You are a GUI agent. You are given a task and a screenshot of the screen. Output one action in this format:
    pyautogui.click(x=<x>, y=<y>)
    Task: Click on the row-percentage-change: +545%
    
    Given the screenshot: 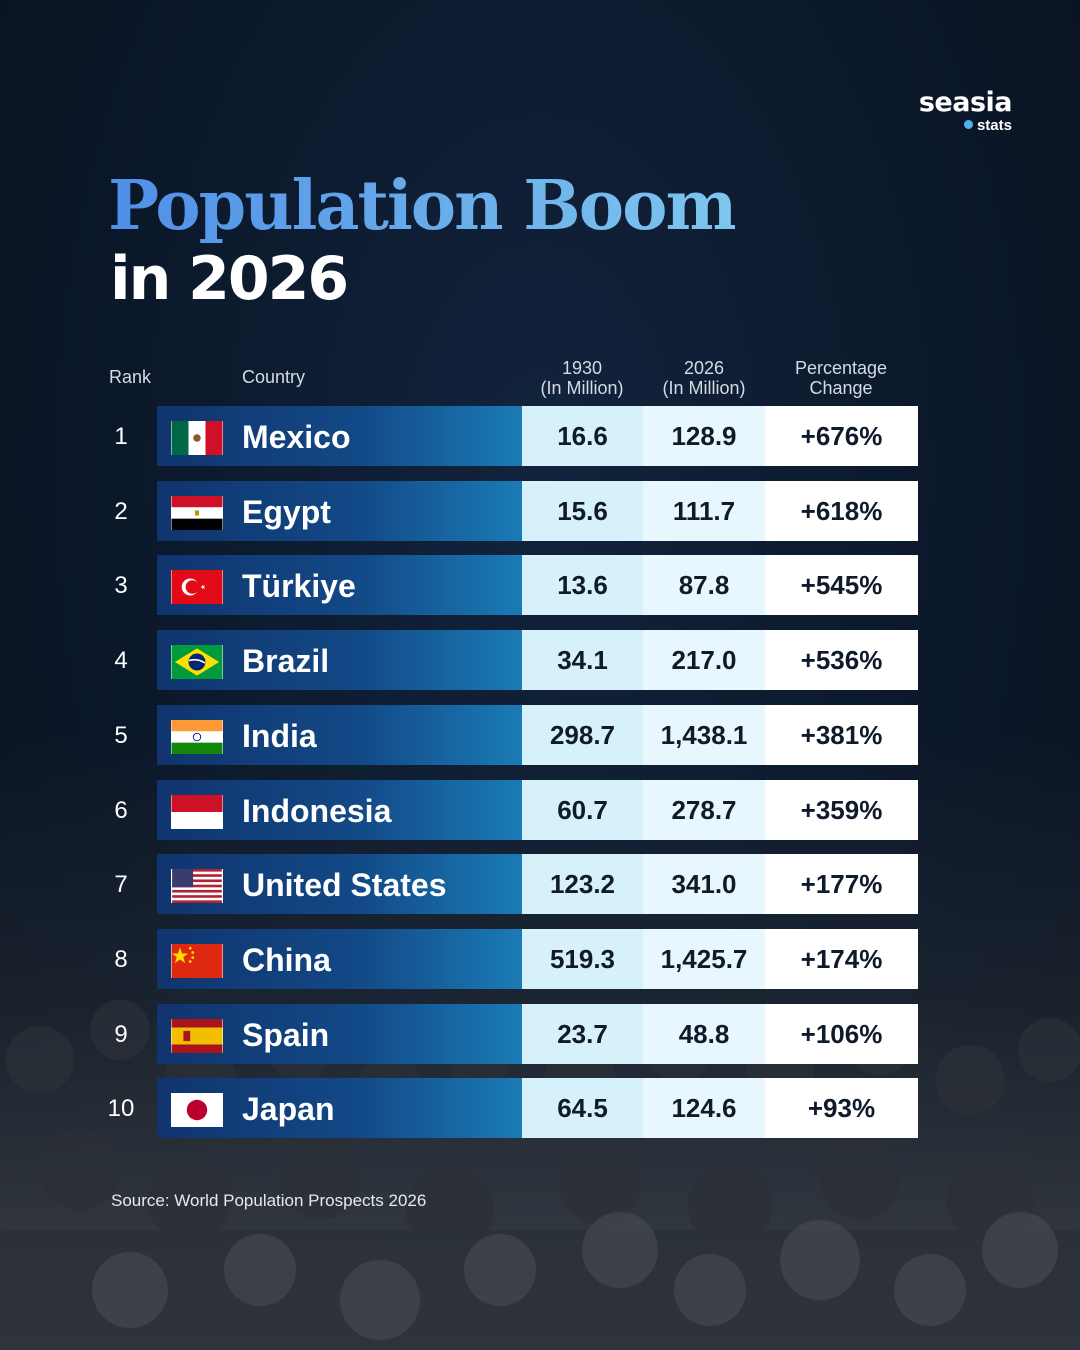 What is the action you would take?
    pyautogui.click(x=841, y=585)
    